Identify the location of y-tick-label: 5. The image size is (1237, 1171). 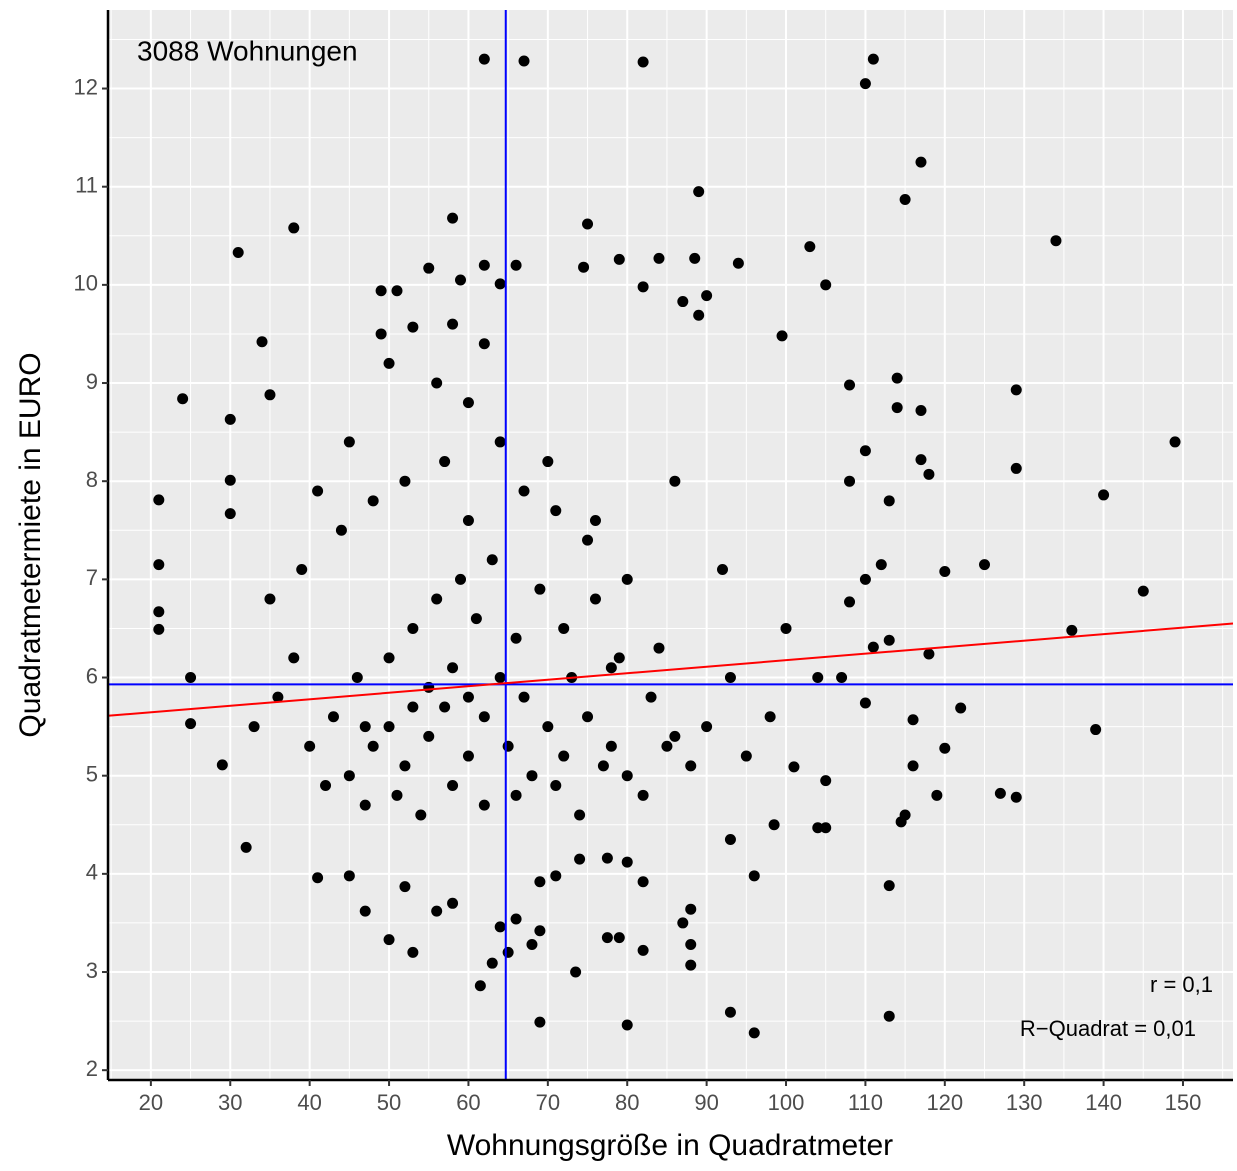
(92, 774).